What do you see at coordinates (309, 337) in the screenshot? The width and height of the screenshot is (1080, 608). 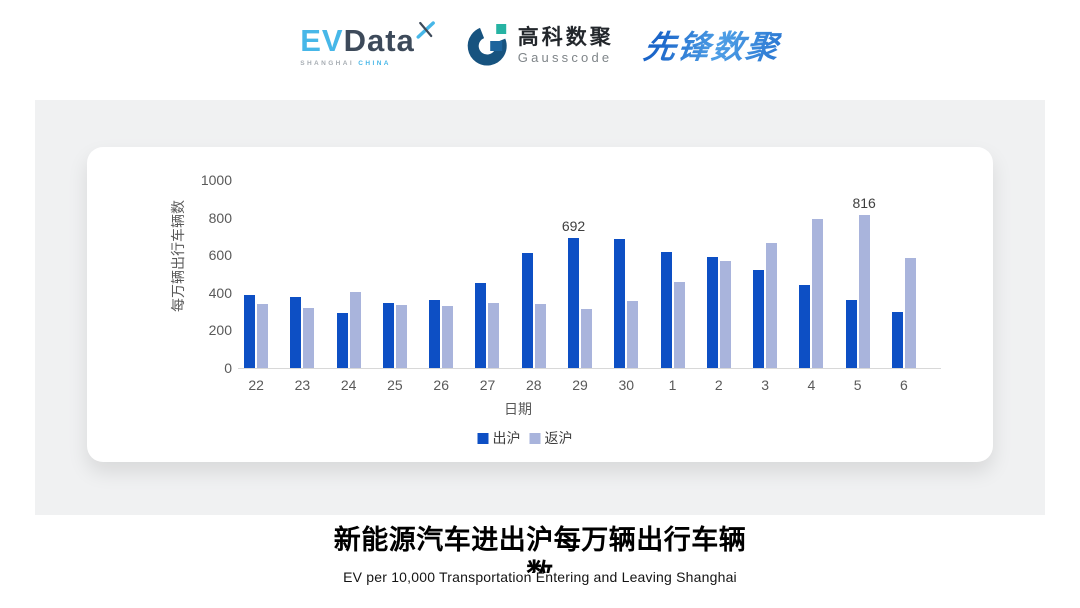 I see `bar-返沪-23` at bounding box center [309, 337].